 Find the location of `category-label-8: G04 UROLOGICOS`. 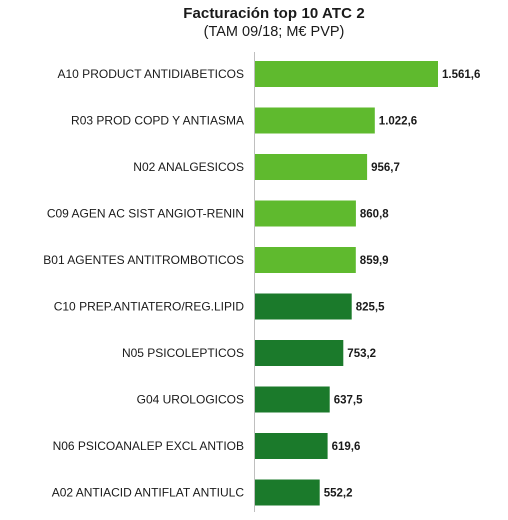

category-label-8: G04 UROLOGICOS is located at coordinates (190, 400).